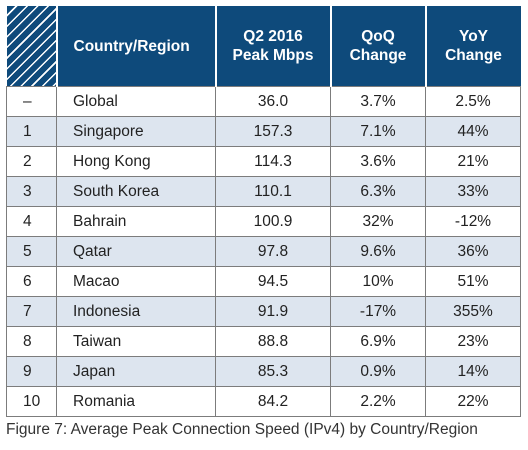 This screenshot has width=528, height=450. Describe the element at coordinates (378, 191) in the screenshot. I see `qoq-cell: 6.3%` at that location.